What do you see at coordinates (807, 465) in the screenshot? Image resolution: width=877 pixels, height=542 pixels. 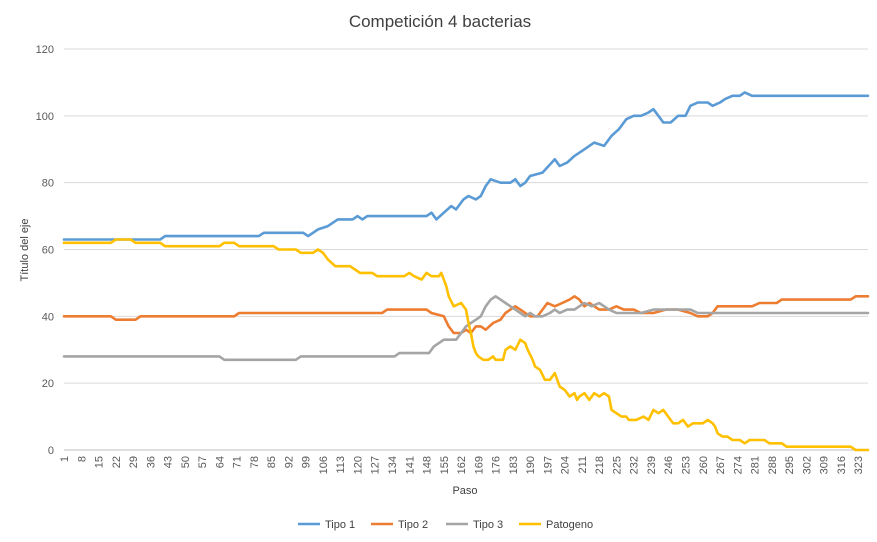 I see `x-tick-label: 302` at bounding box center [807, 465].